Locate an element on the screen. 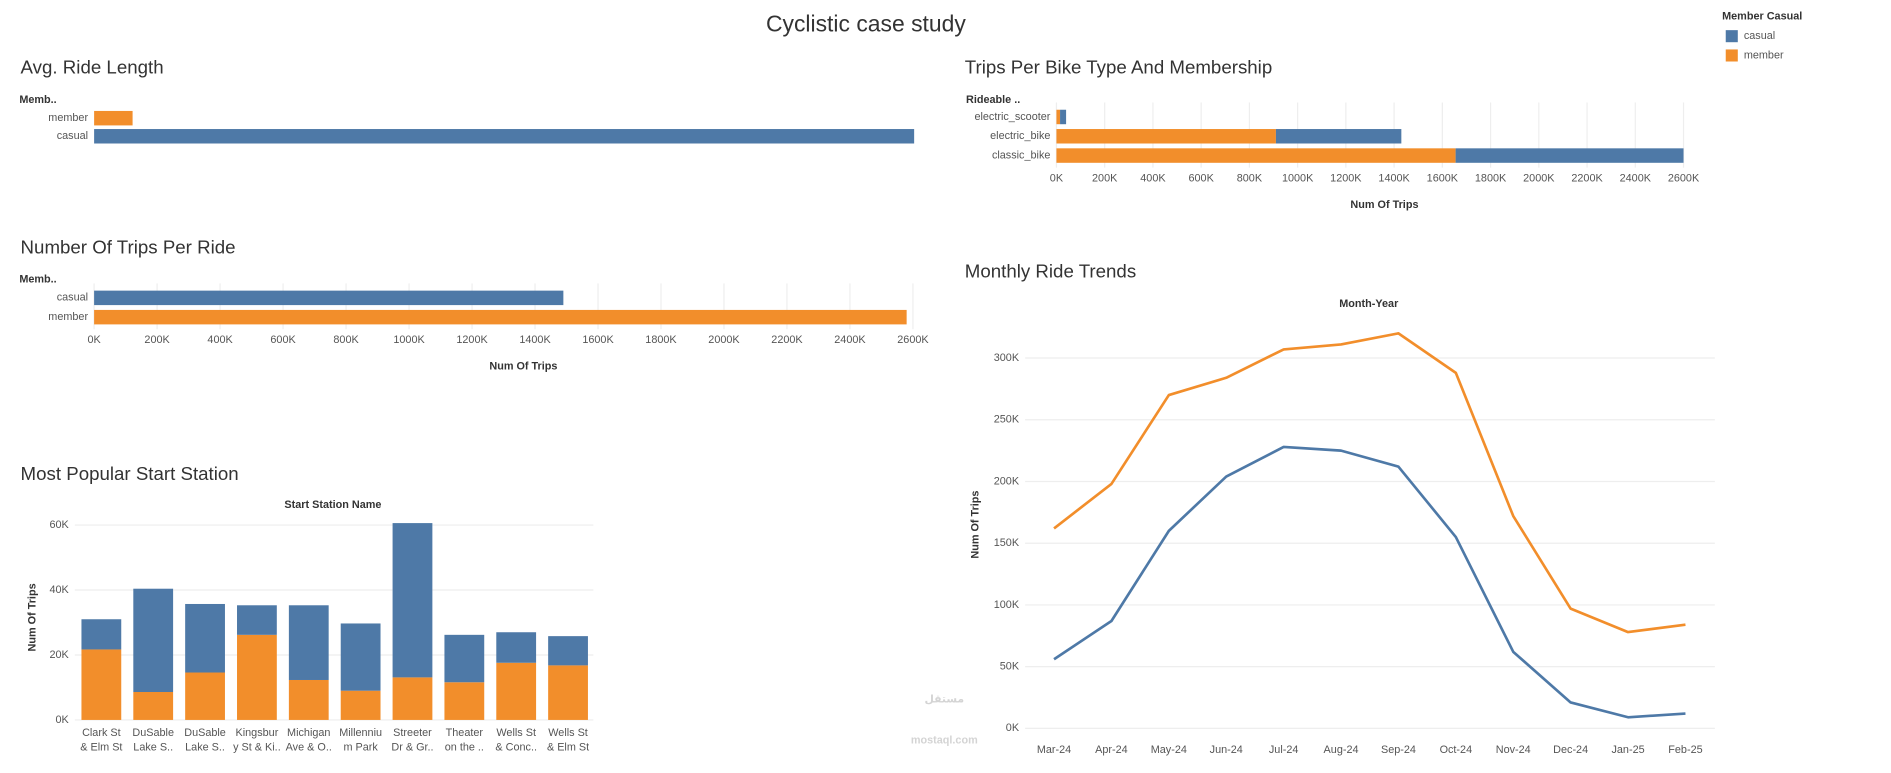 The width and height of the screenshot is (1891, 773). y-tick-label: 200K is located at coordinates (1007, 481).